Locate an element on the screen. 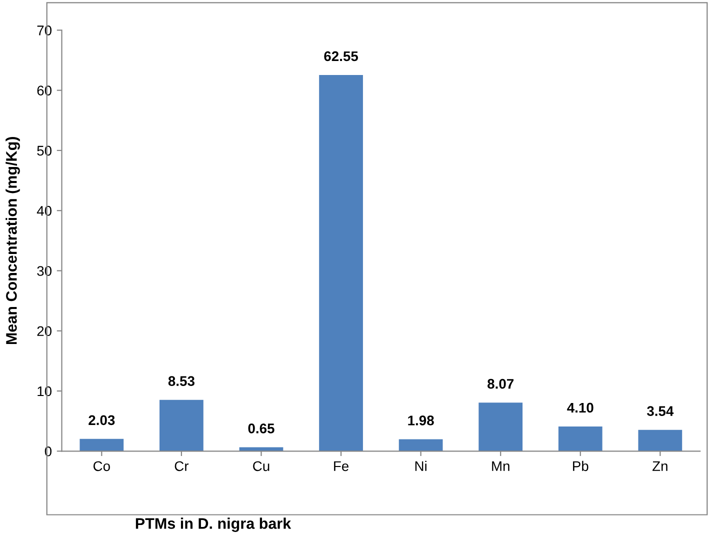 The height and width of the screenshot is (539, 710). x-tick-label: Co is located at coordinates (101, 466).